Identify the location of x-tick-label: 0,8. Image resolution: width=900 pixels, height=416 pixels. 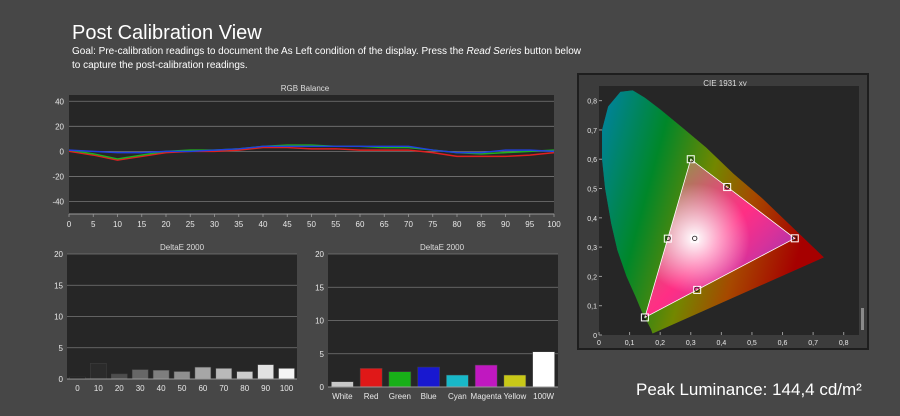
(844, 343).